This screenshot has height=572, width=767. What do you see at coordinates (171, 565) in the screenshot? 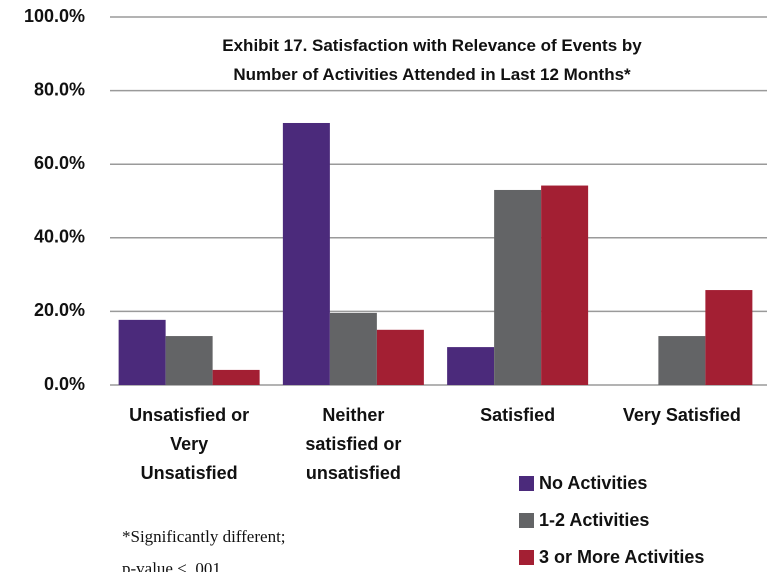
I see `footnote: p-value < .001` at bounding box center [171, 565].